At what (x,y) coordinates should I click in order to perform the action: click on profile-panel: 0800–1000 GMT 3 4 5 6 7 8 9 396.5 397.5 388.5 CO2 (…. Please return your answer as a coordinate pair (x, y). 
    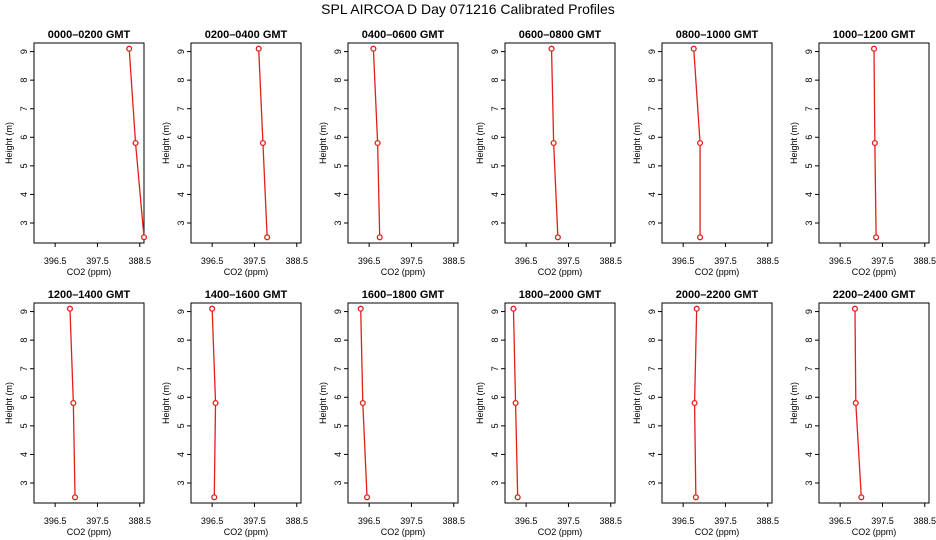
    Looking at the image, I should click on (705, 153).